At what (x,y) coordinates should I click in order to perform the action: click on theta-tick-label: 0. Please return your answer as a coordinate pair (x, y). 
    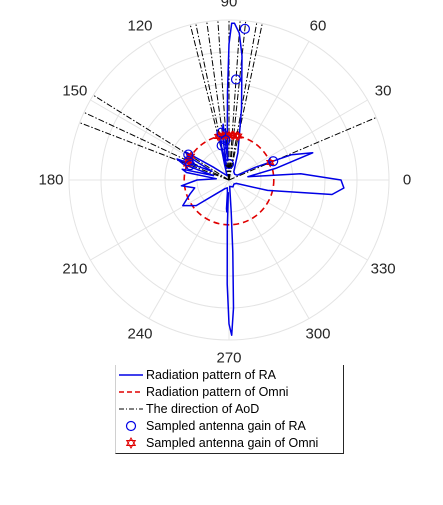
    Looking at the image, I should click on (407, 180).